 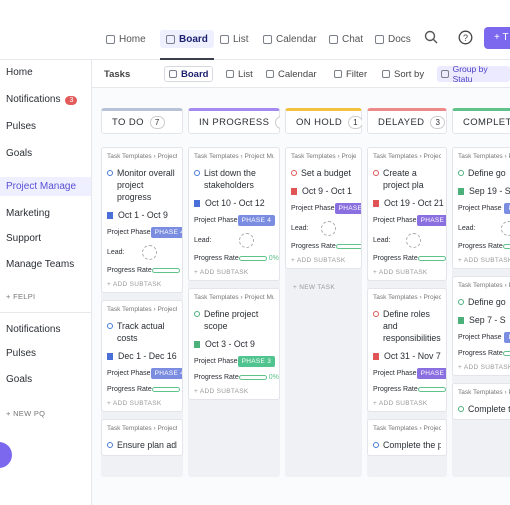 I want to click on sidebar-item: Manage Teams, so click(x=40, y=264).